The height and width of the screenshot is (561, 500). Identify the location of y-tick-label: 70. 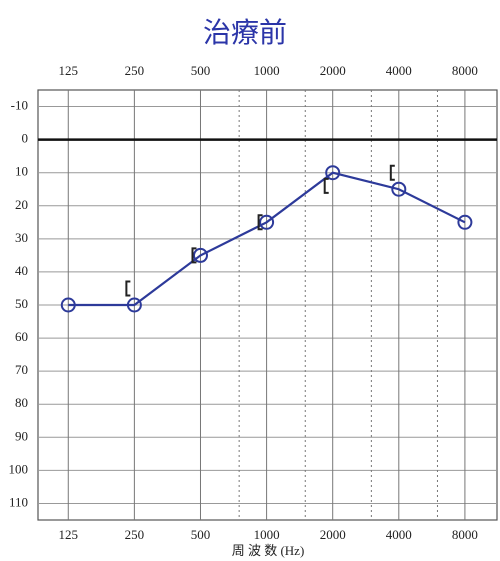
(21, 369).